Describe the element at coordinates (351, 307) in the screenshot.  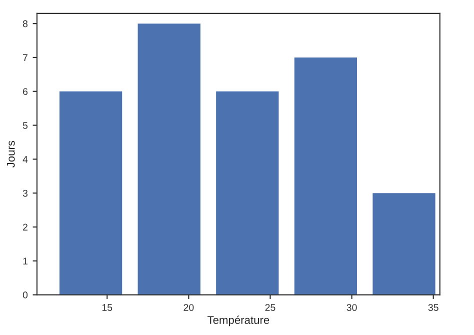
I see `x-tick-label: 30` at that location.